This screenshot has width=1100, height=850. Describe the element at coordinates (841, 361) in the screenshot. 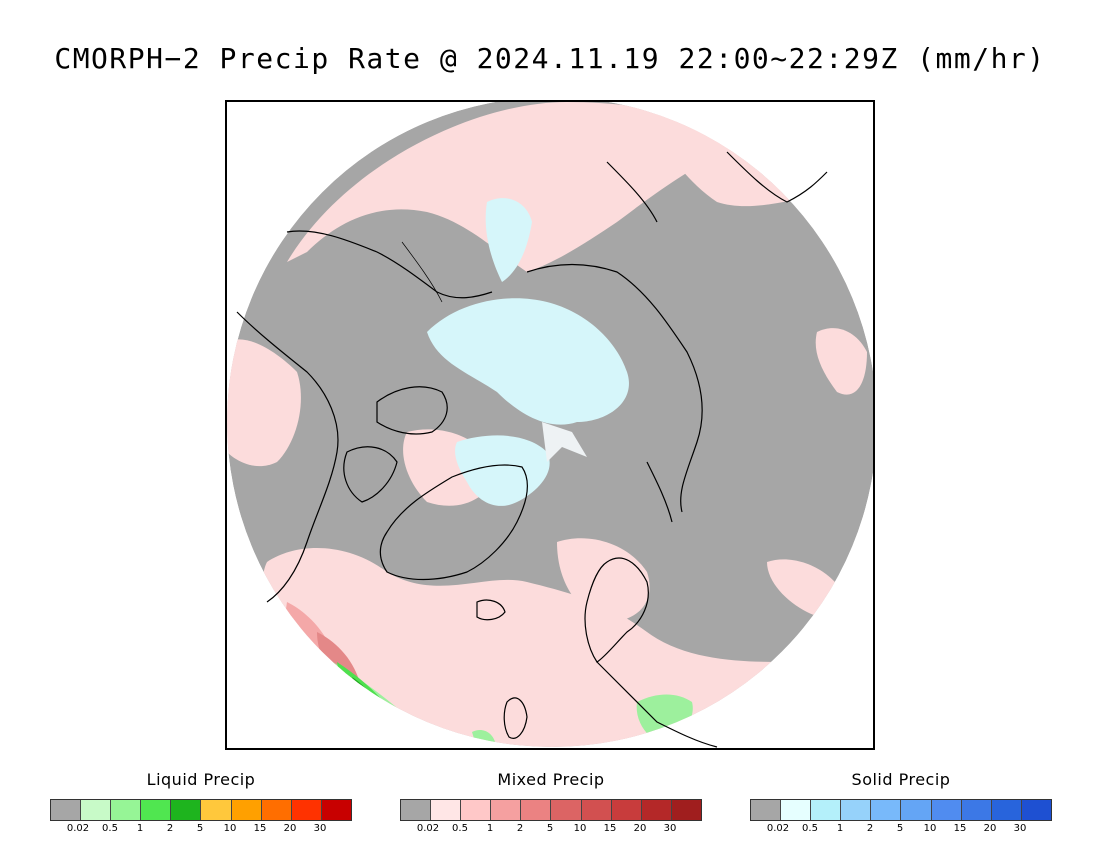

I see `mixed-precip-east-siberia` at that location.